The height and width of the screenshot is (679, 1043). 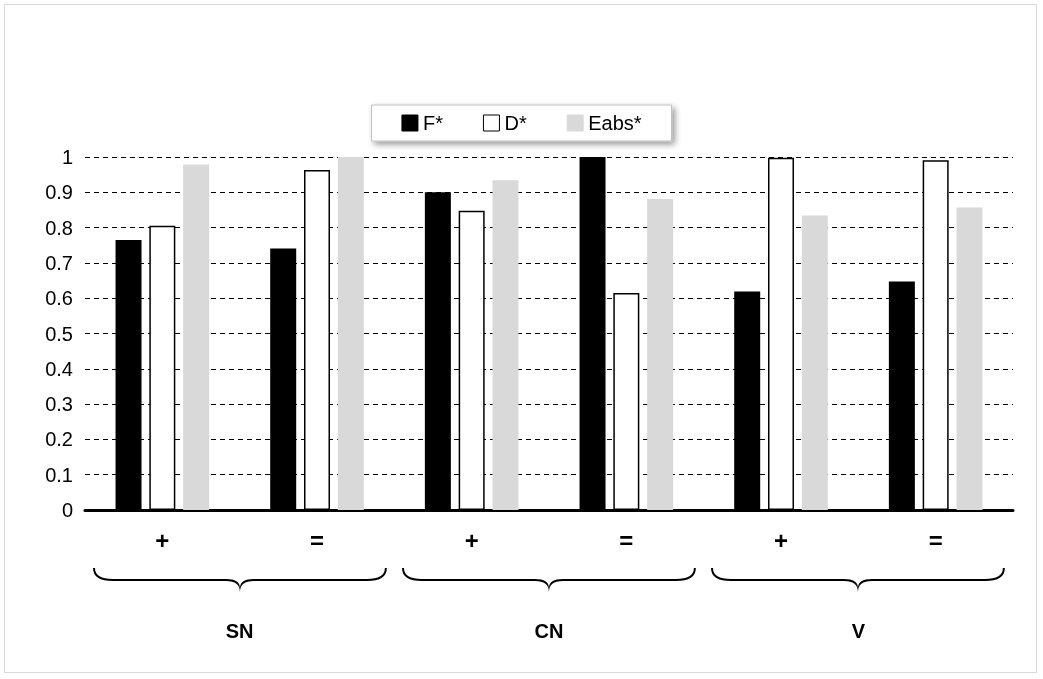 What do you see at coordinates (615, 123) in the screenshot?
I see `legend-label: Eabs*` at bounding box center [615, 123].